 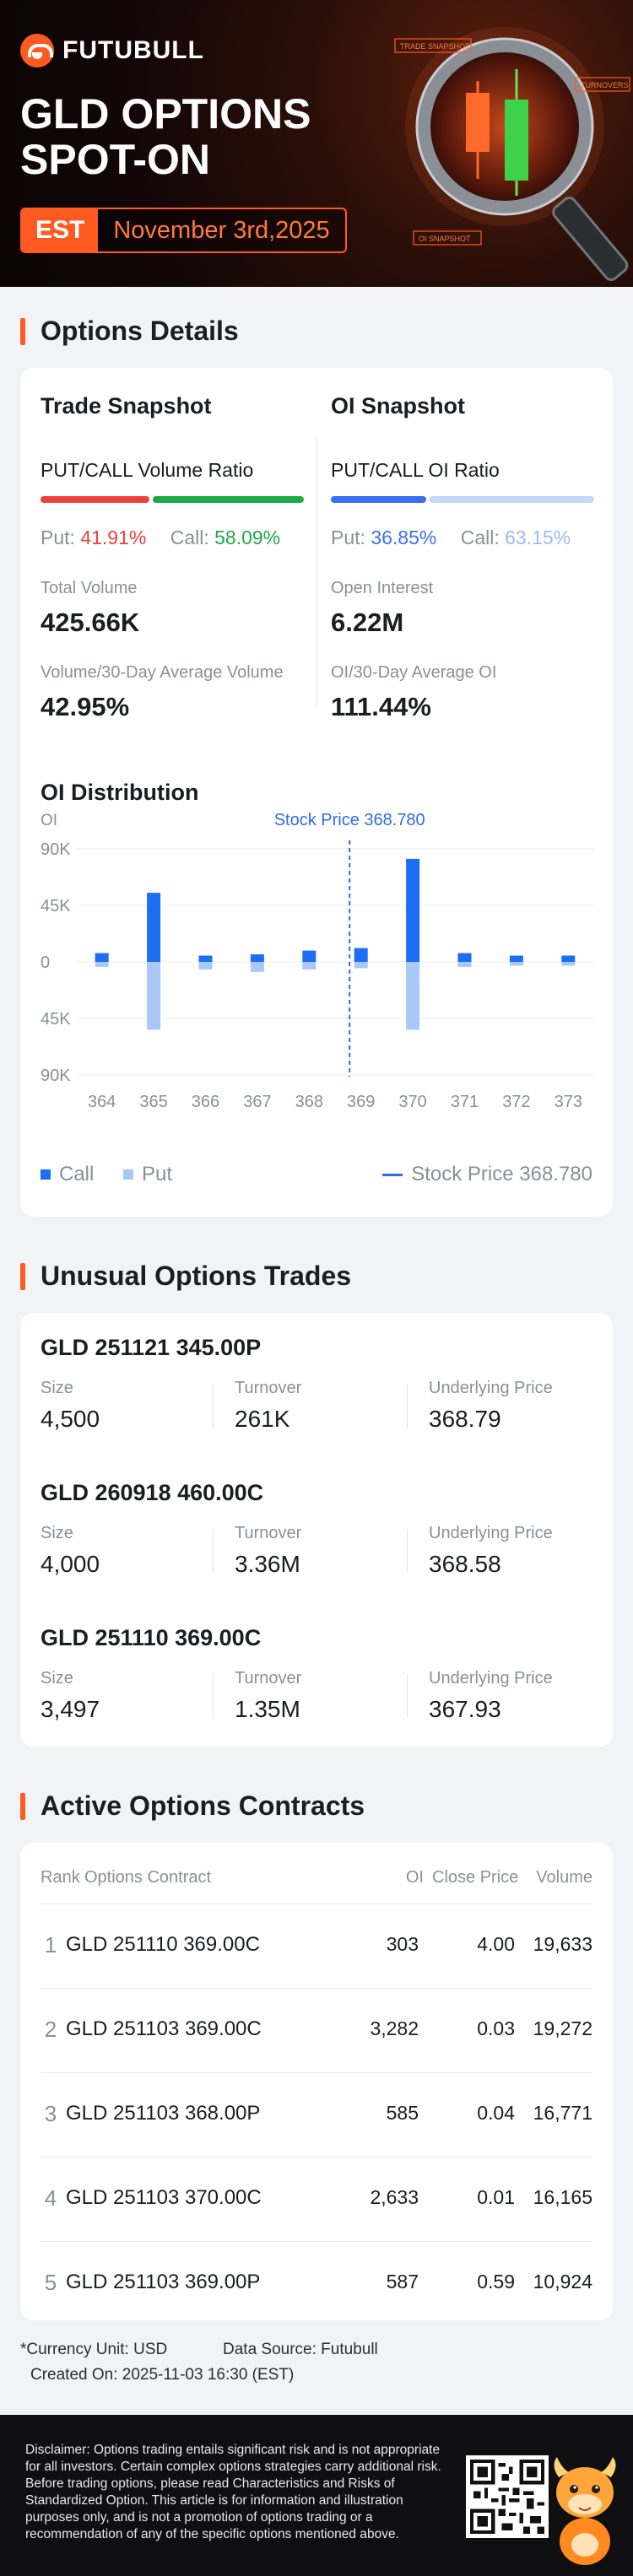 I want to click on oi-call-bar, so click(x=512, y=499).